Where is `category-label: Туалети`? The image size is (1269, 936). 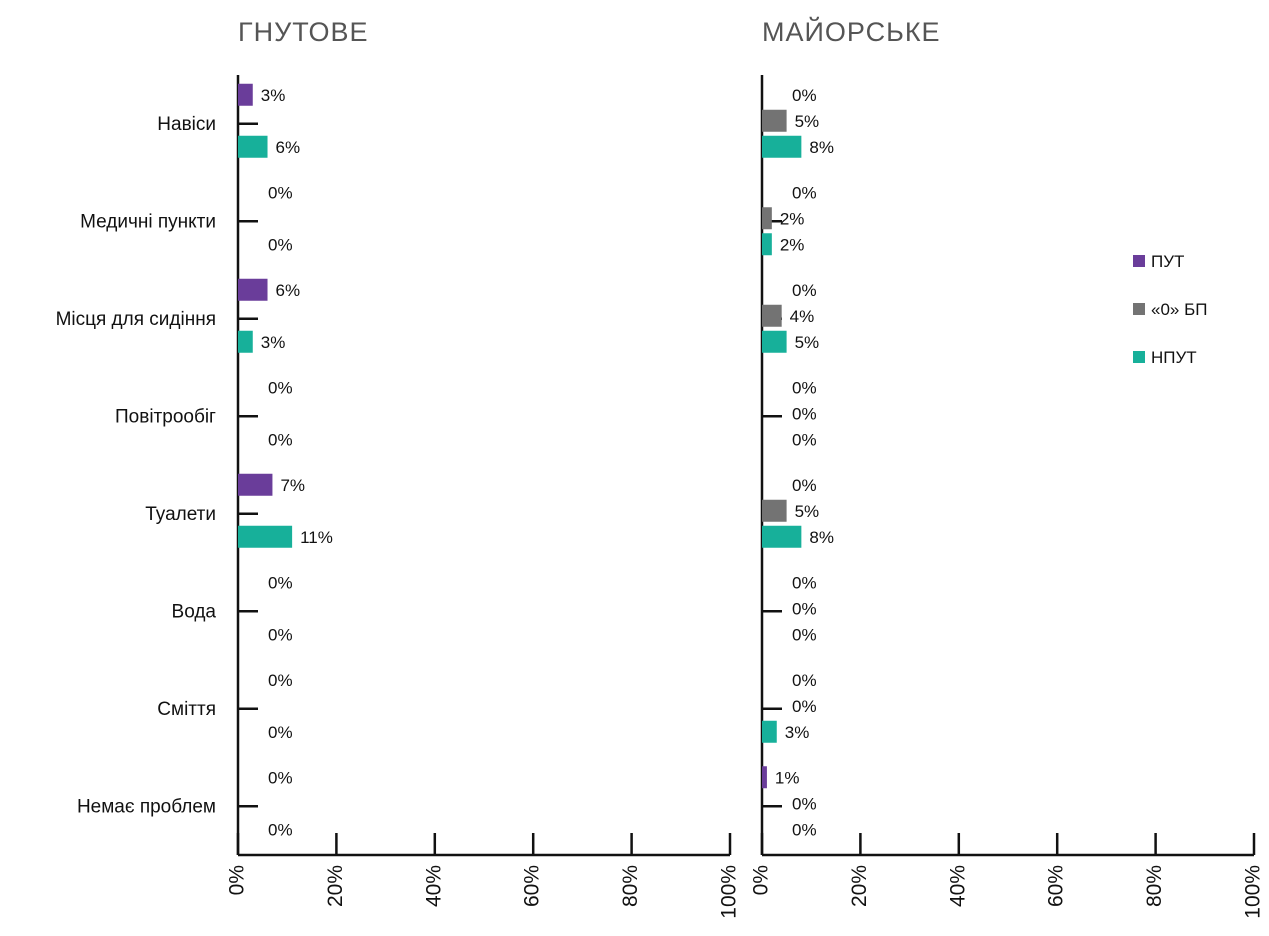
category-label: Туалети is located at coordinates (180, 514).